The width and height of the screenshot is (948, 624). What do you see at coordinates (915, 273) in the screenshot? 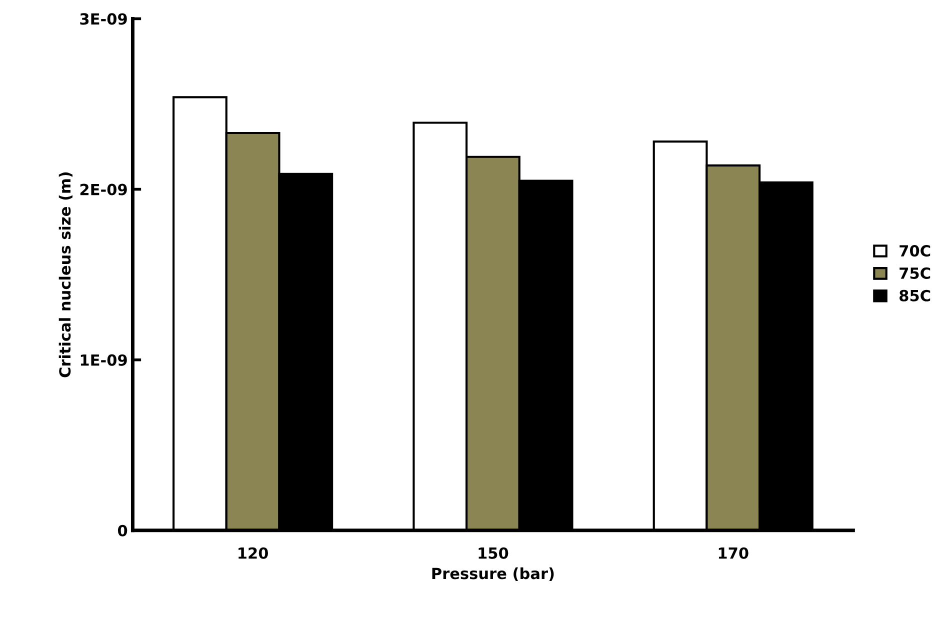
I see `legend-label: 75C` at bounding box center [915, 273].